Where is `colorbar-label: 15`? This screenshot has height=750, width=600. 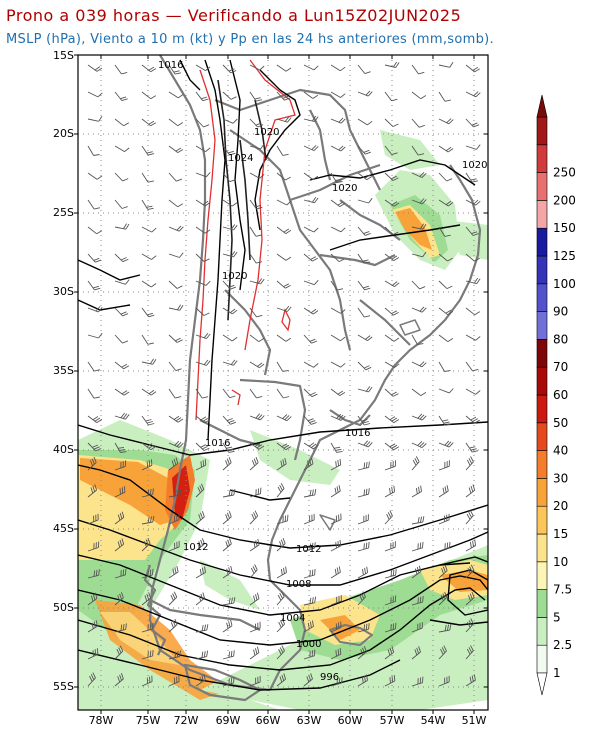 colorbar-label: 15 is located at coordinates (560, 534).